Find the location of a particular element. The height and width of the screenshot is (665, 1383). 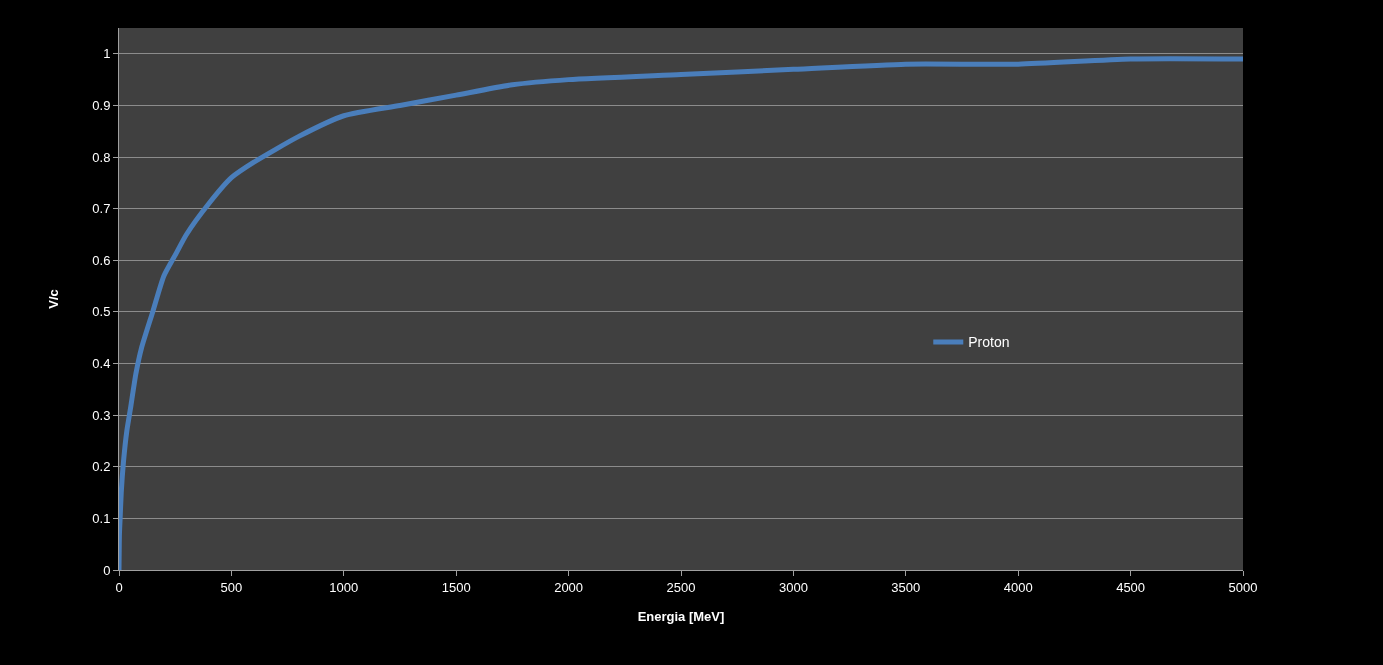

x-tick-label: 2000 is located at coordinates (569, 587).